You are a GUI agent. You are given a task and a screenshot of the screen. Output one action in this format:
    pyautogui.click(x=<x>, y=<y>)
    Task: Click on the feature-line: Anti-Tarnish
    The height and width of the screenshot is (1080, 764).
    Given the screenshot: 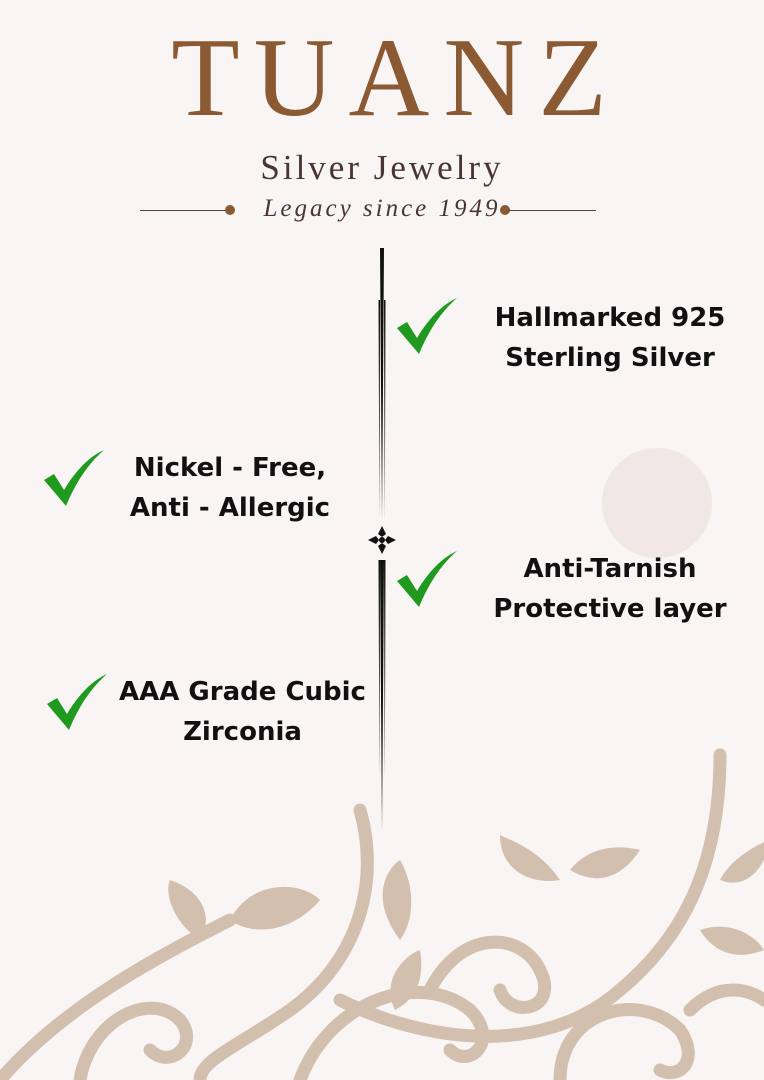 What is the action you would take?
    pyautogui.click(x=610, y=569)
    